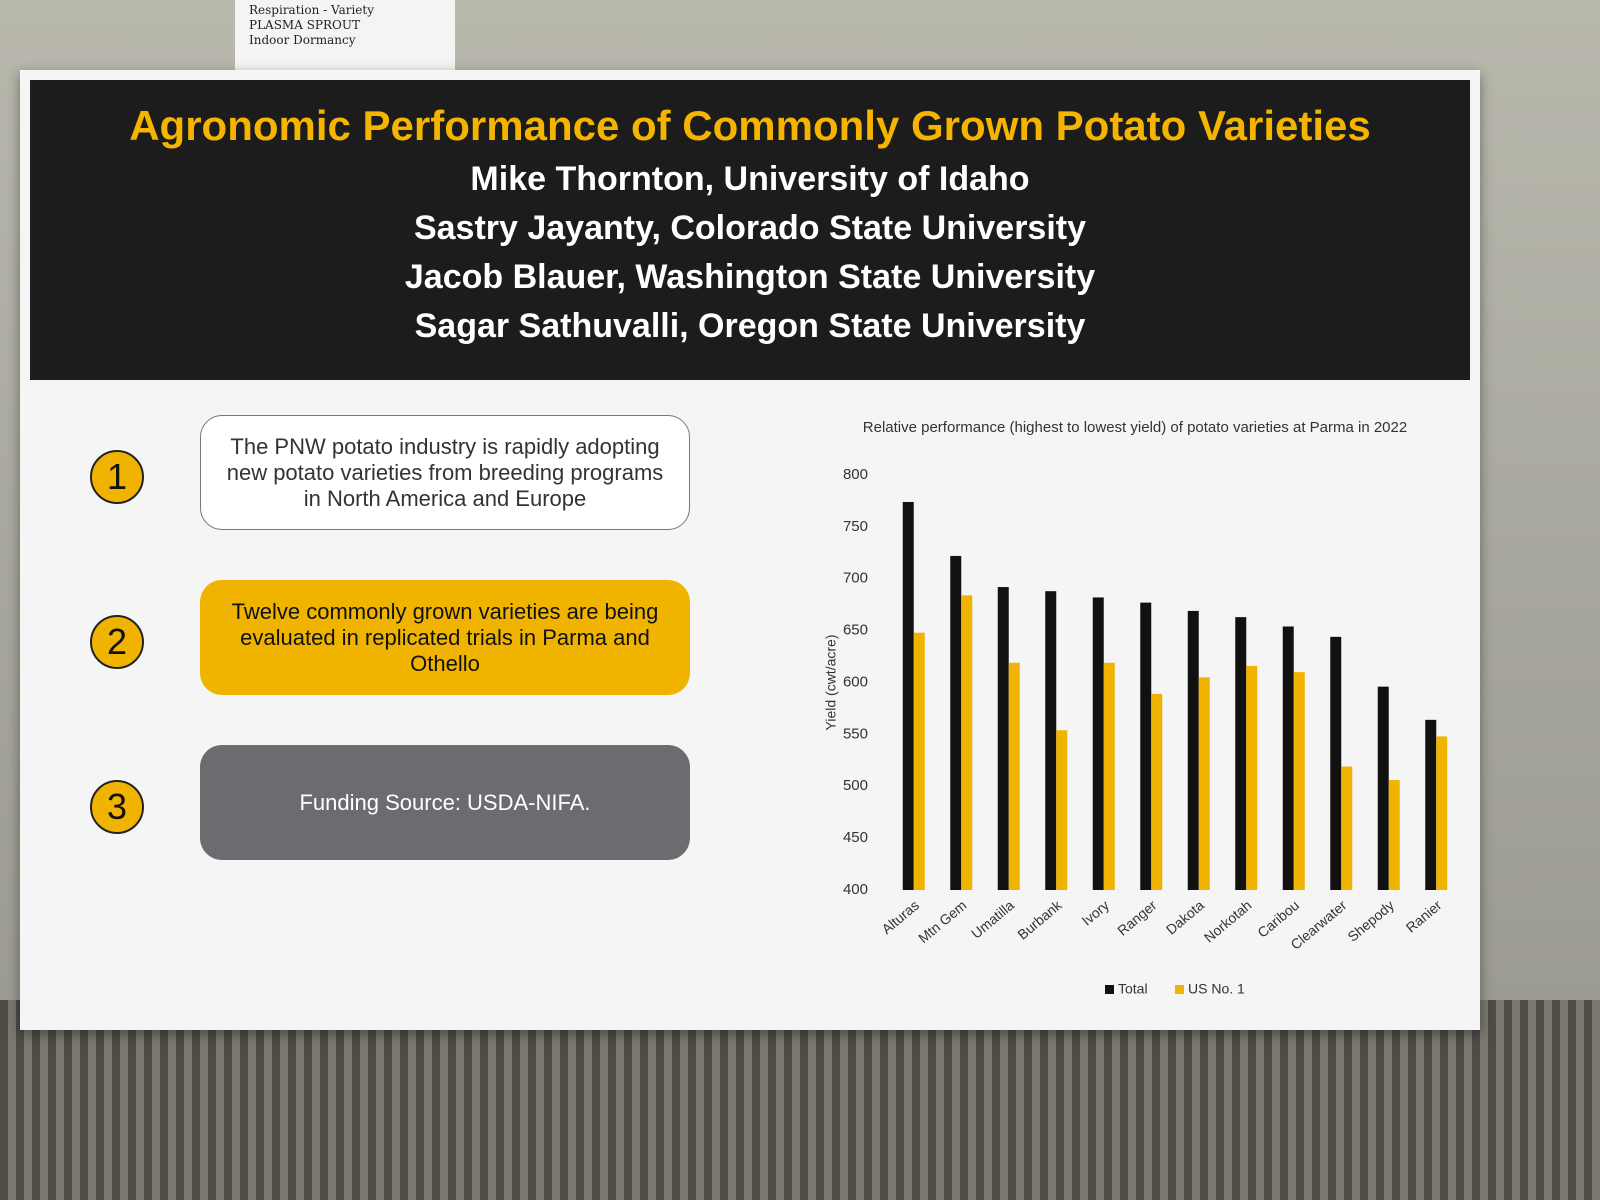  What do you see at coordinates (942, 921) in the screenshot?
I see `x-tick-label: Mtn Gem` at bounding box center [942, 921].